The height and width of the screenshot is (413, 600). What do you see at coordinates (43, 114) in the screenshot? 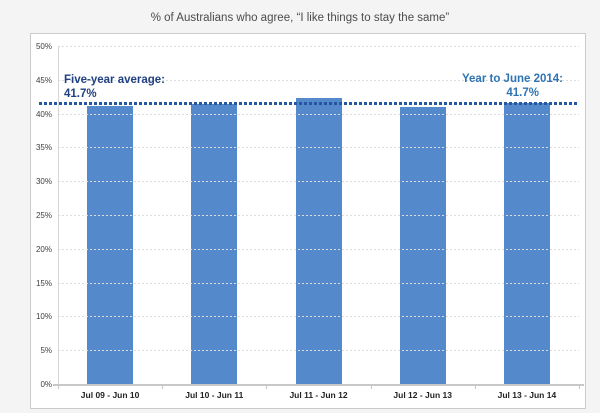
I see `y-tick-label: 40%` at bounding box center [43, 114].